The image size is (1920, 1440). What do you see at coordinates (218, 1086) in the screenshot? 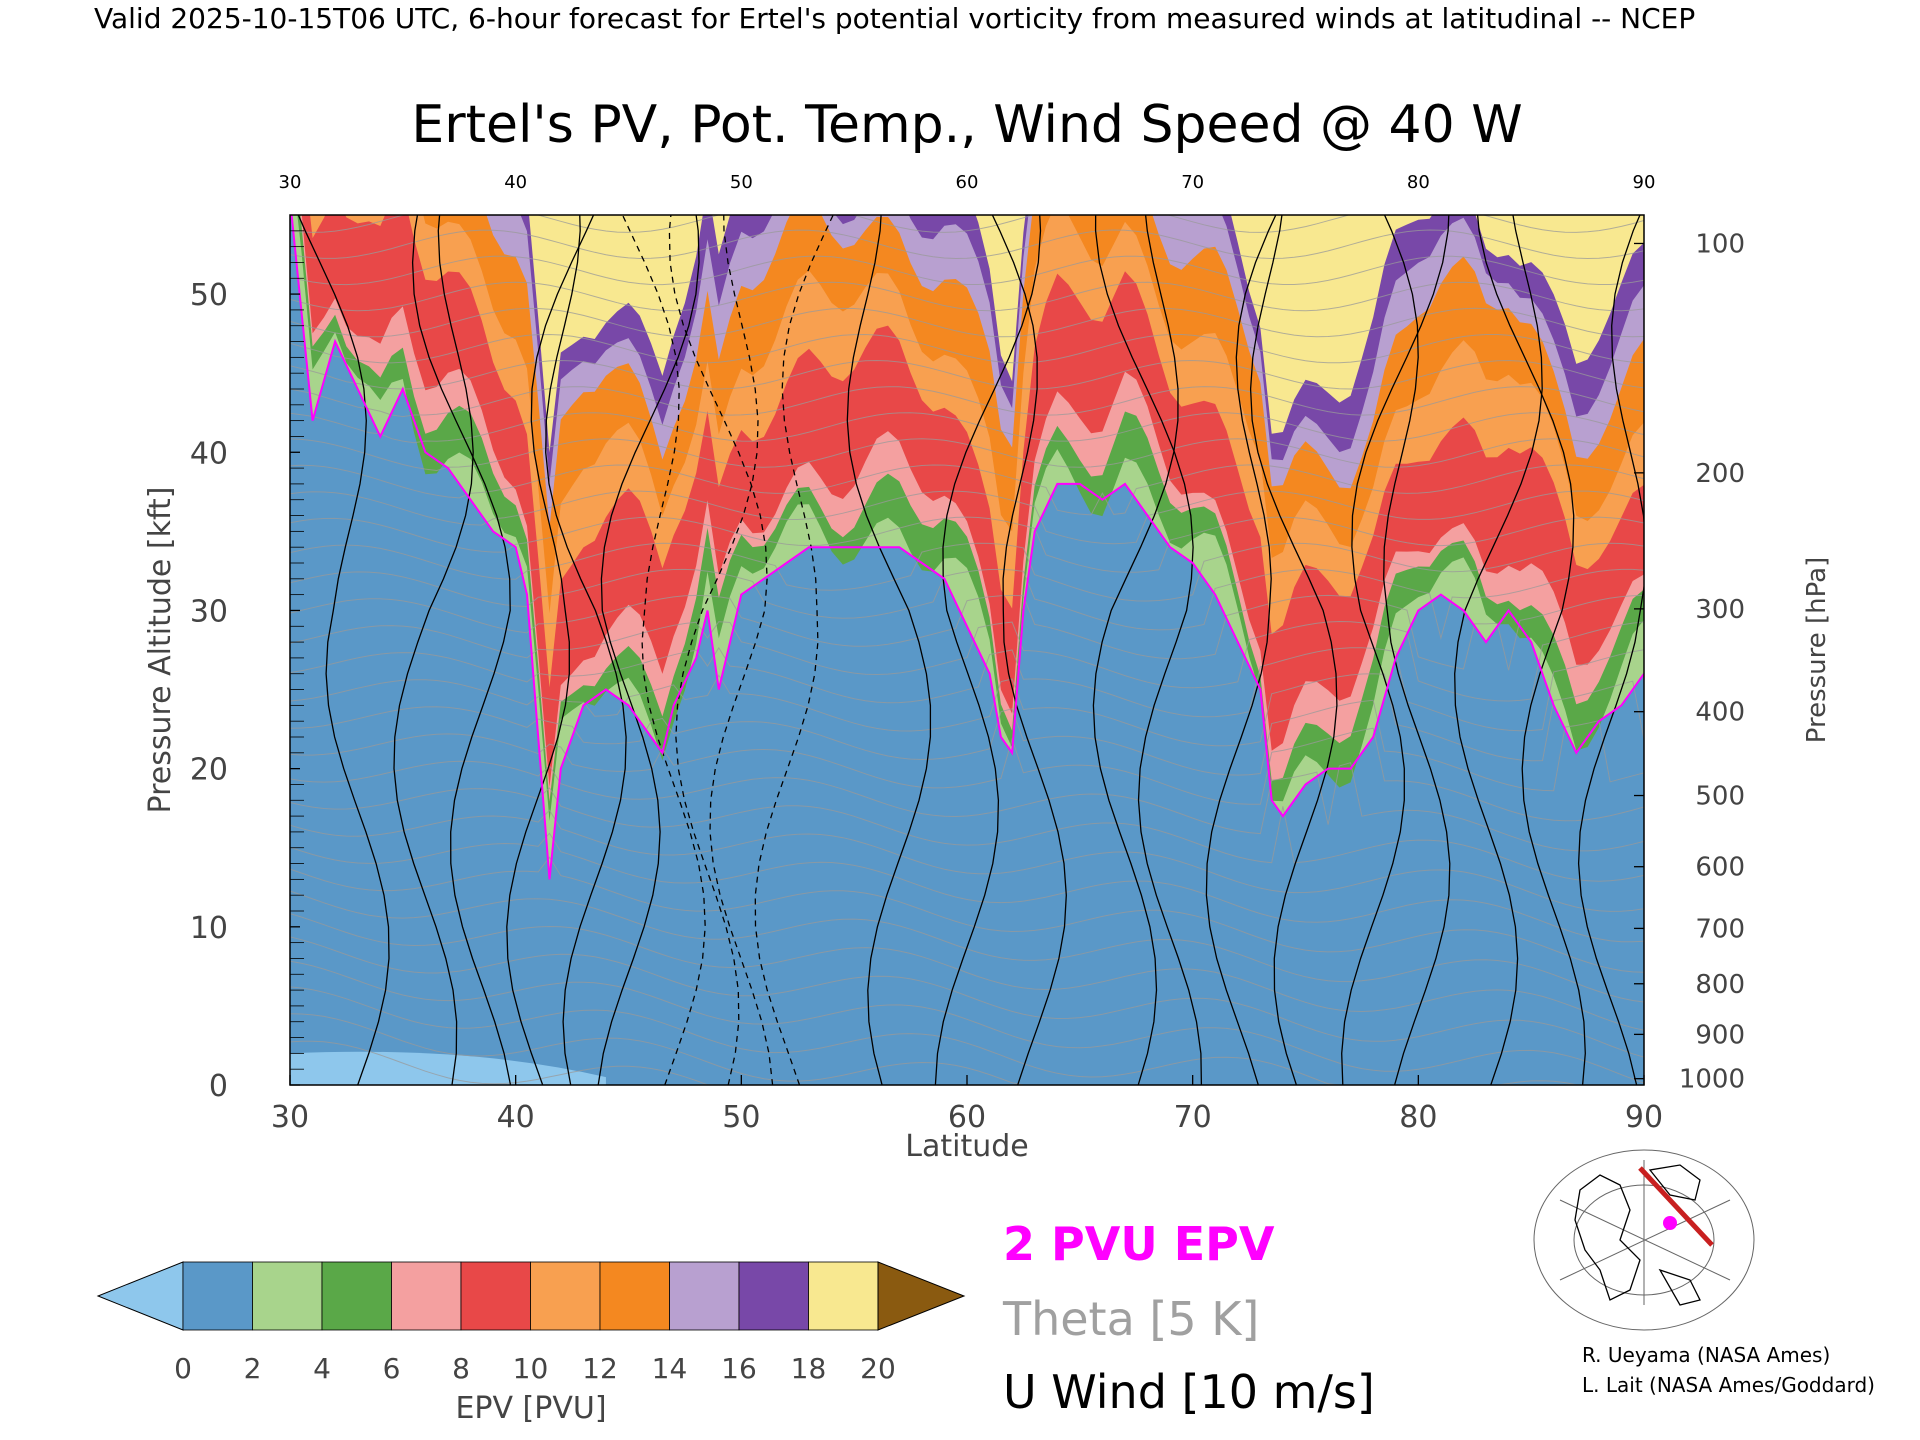
I see `y-tick-label: 0` at bounding box center [218, 1086].